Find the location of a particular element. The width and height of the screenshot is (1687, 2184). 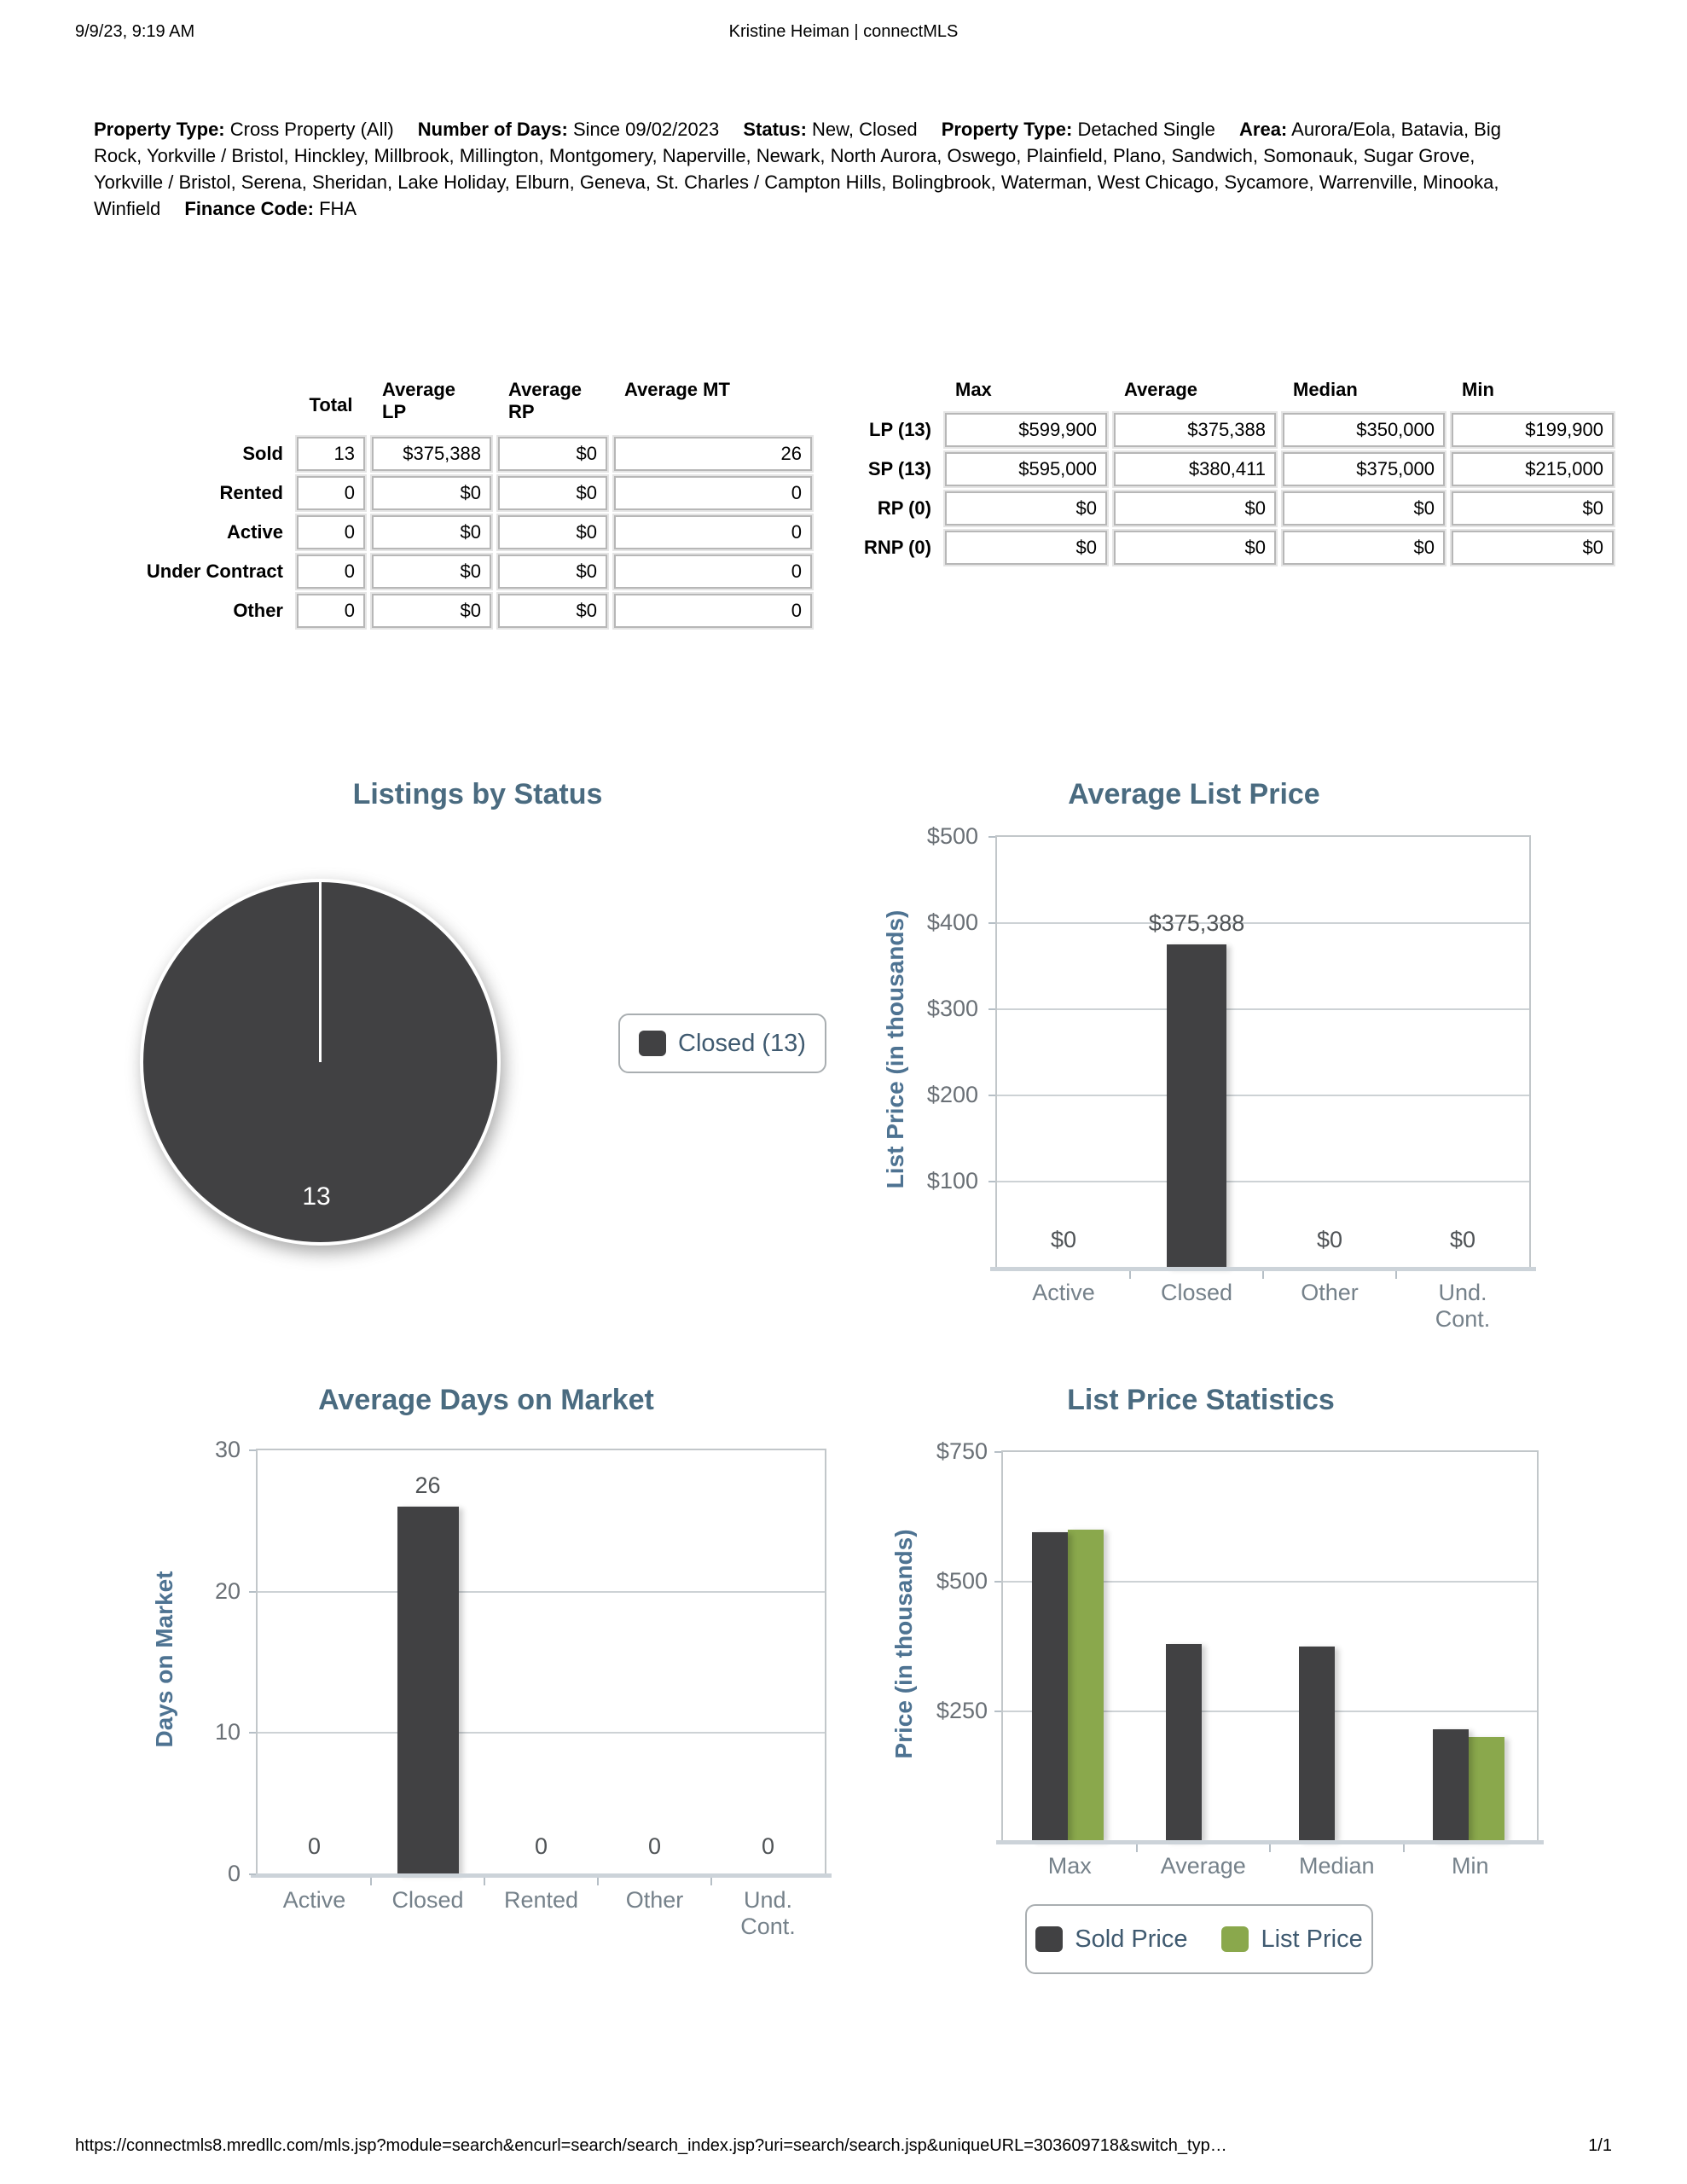

page-header-title: Kristine Heiman | connectMLS is located at coordinates (843, 32).